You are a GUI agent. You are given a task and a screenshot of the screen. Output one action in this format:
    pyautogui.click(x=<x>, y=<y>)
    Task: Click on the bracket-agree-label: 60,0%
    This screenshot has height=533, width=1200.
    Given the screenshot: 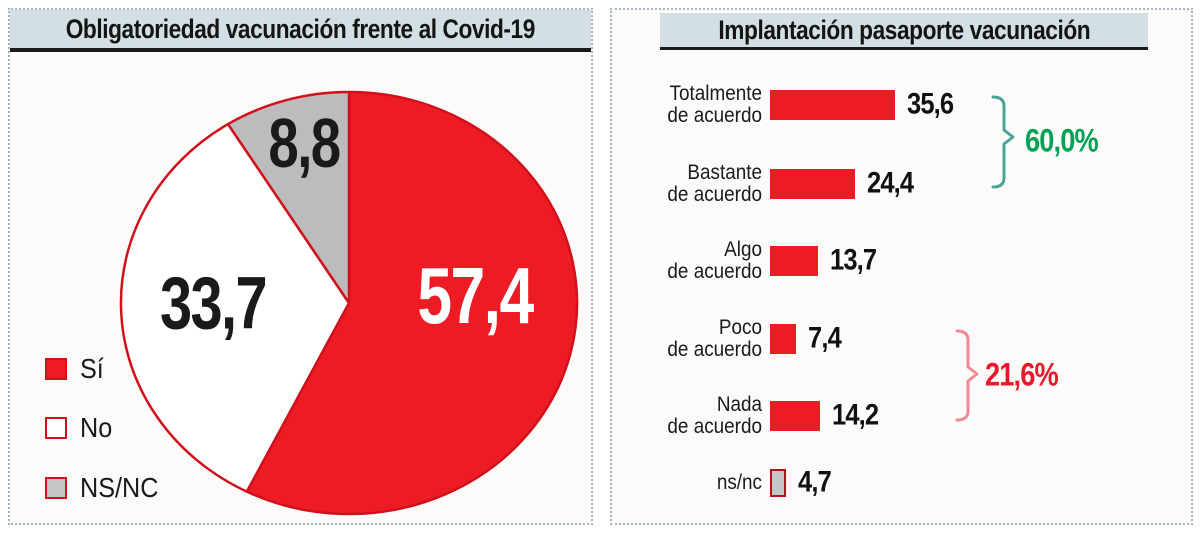 What is the action you would take?
    pyautogui.click(x=1062, y=140)
    